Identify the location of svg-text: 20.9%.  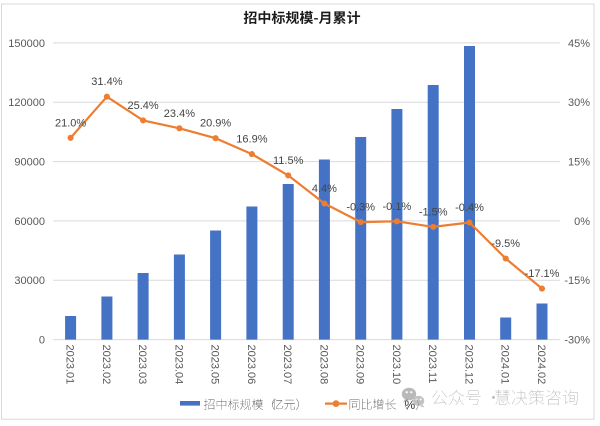
(215, 124).